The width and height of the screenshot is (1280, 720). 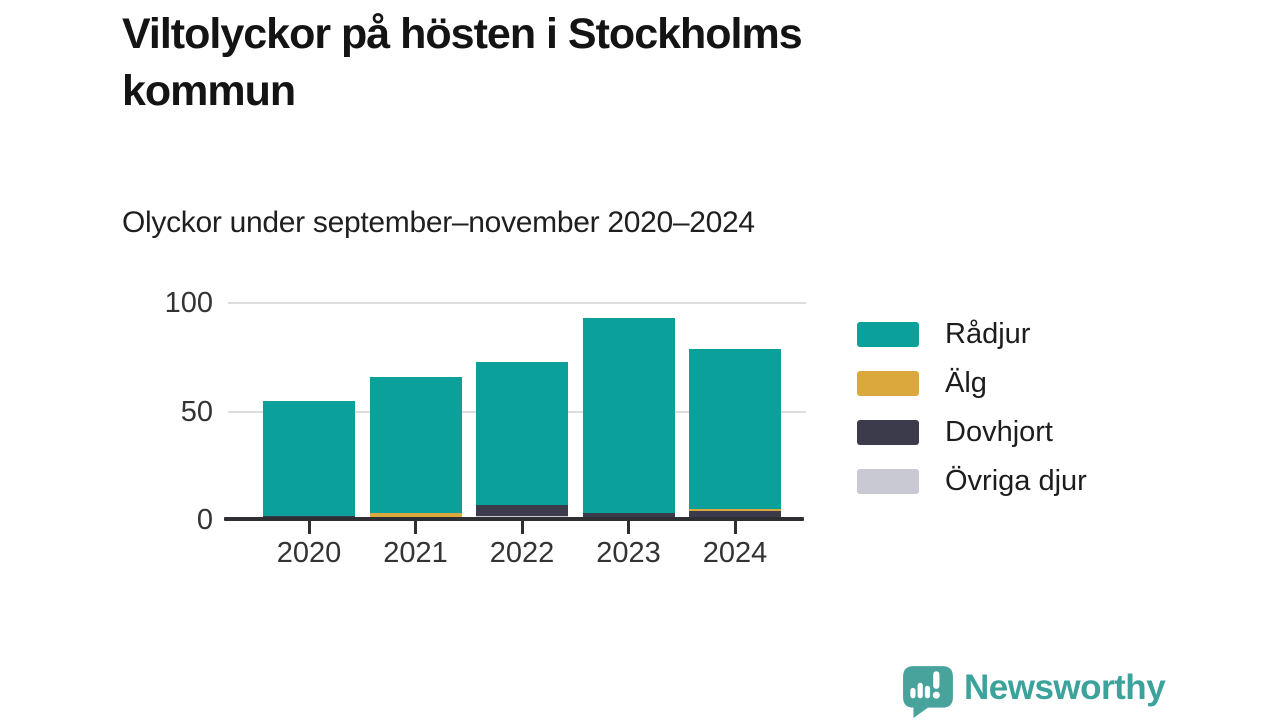 I want to click on bar-segment-2023-dovhjort, so click(x=628, y=515).